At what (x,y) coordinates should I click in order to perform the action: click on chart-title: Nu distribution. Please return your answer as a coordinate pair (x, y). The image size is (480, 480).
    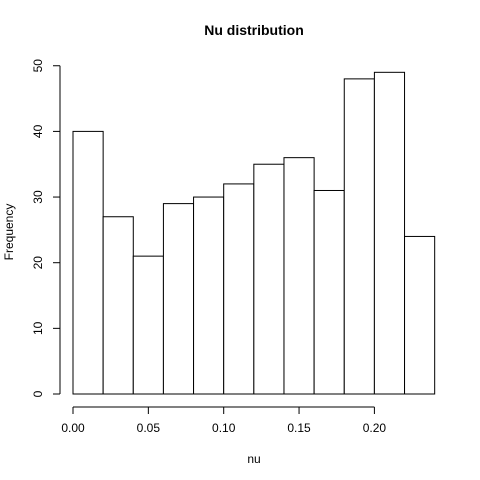
    Looking at the image, I should click on (254, 30).